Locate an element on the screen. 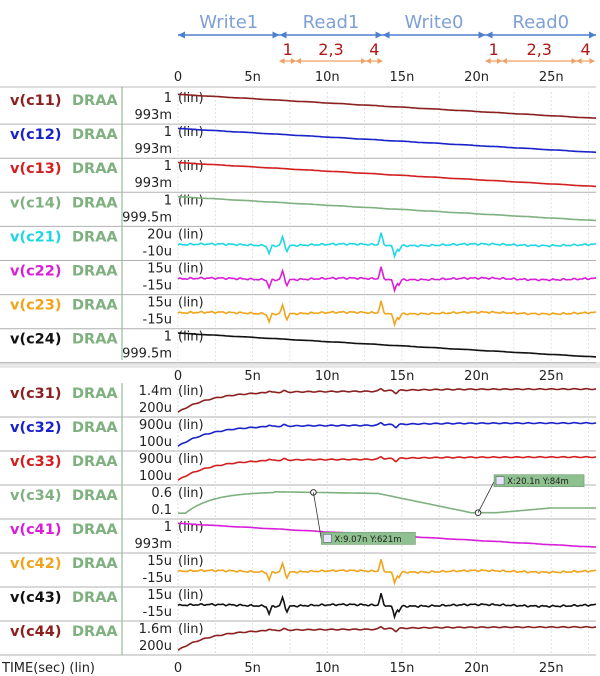 This screenshot has width=600, height=676. trace-name: v(c44) is located at coordinates (35, 632).